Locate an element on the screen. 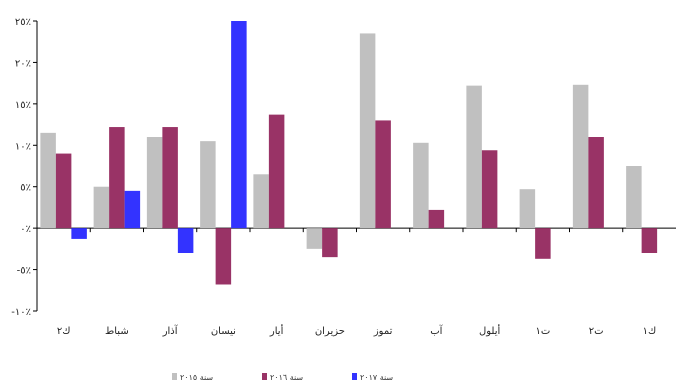 This screenshot has height=383, width=676. y-tick-label: ٠٪ is located at coordinates (25, 229).